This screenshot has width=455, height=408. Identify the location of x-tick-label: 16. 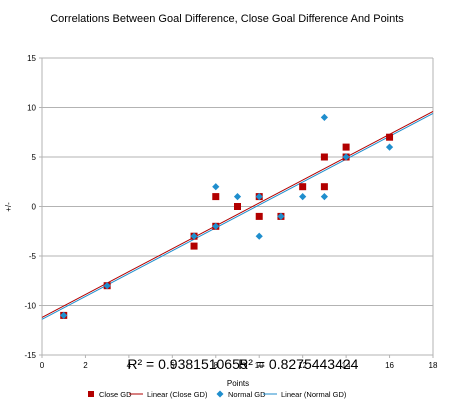
(389, 365).